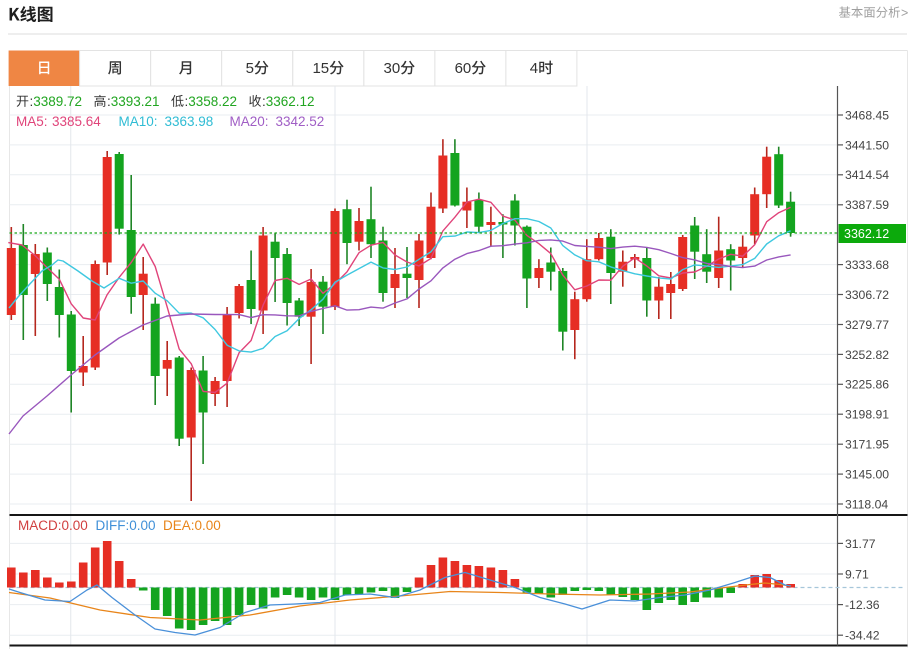  Describe the element at coordinates (317, 68) in the screenshot. I see `svg-text: 1` at that location.